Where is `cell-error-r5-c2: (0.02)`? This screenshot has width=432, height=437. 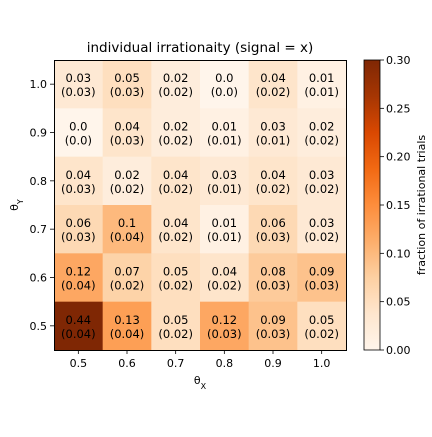
cell-error-r5-c2: (0.02) is located at coordinates (175, 334).